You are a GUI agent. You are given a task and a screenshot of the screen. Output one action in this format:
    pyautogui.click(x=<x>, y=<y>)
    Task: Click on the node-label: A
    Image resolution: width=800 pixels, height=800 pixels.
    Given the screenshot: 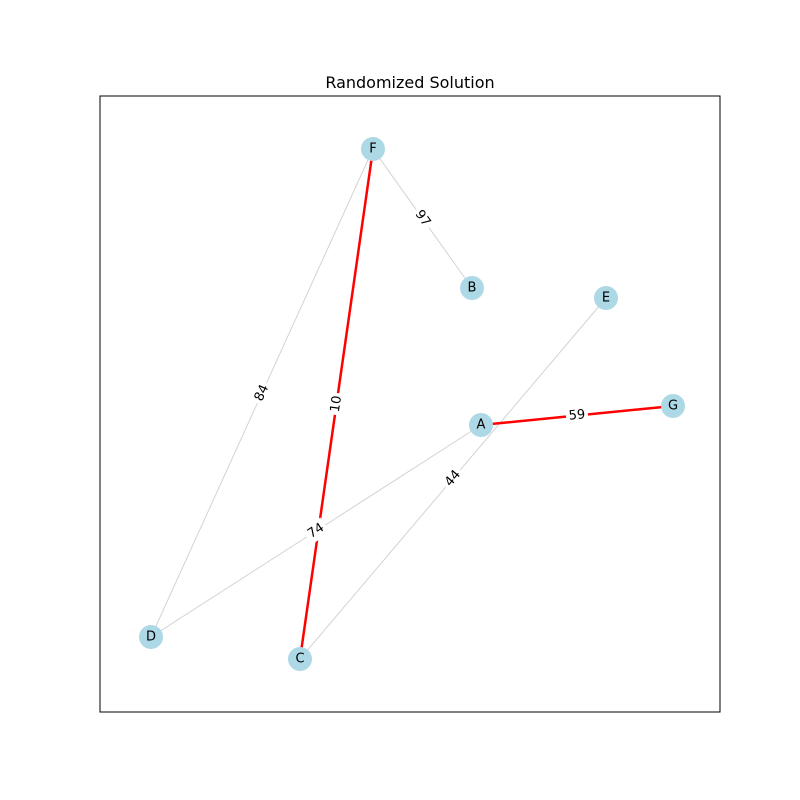 What is the action you would take?
    pyautogui.click(x=481, y=425)
    